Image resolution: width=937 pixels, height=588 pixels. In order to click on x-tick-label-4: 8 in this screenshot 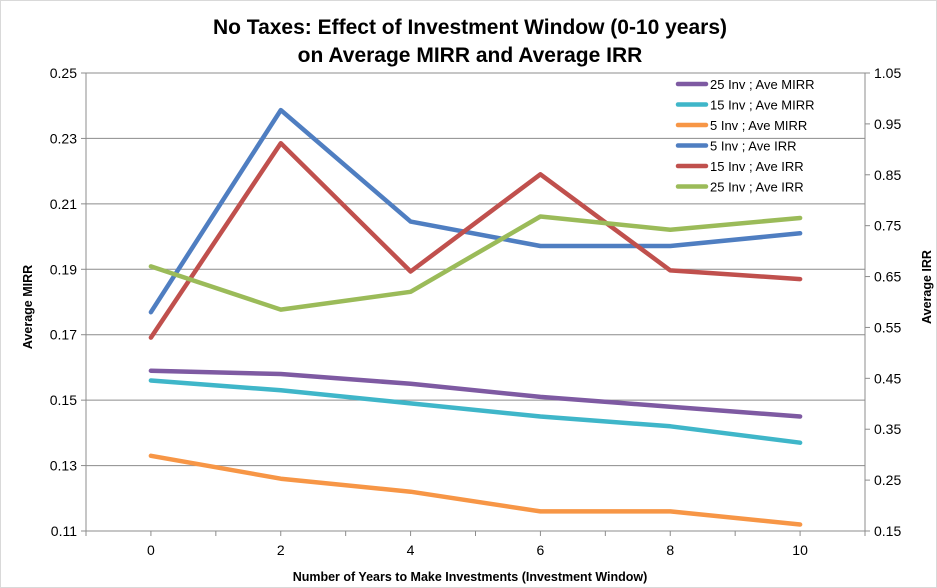, I will do `click(670, 550)`.